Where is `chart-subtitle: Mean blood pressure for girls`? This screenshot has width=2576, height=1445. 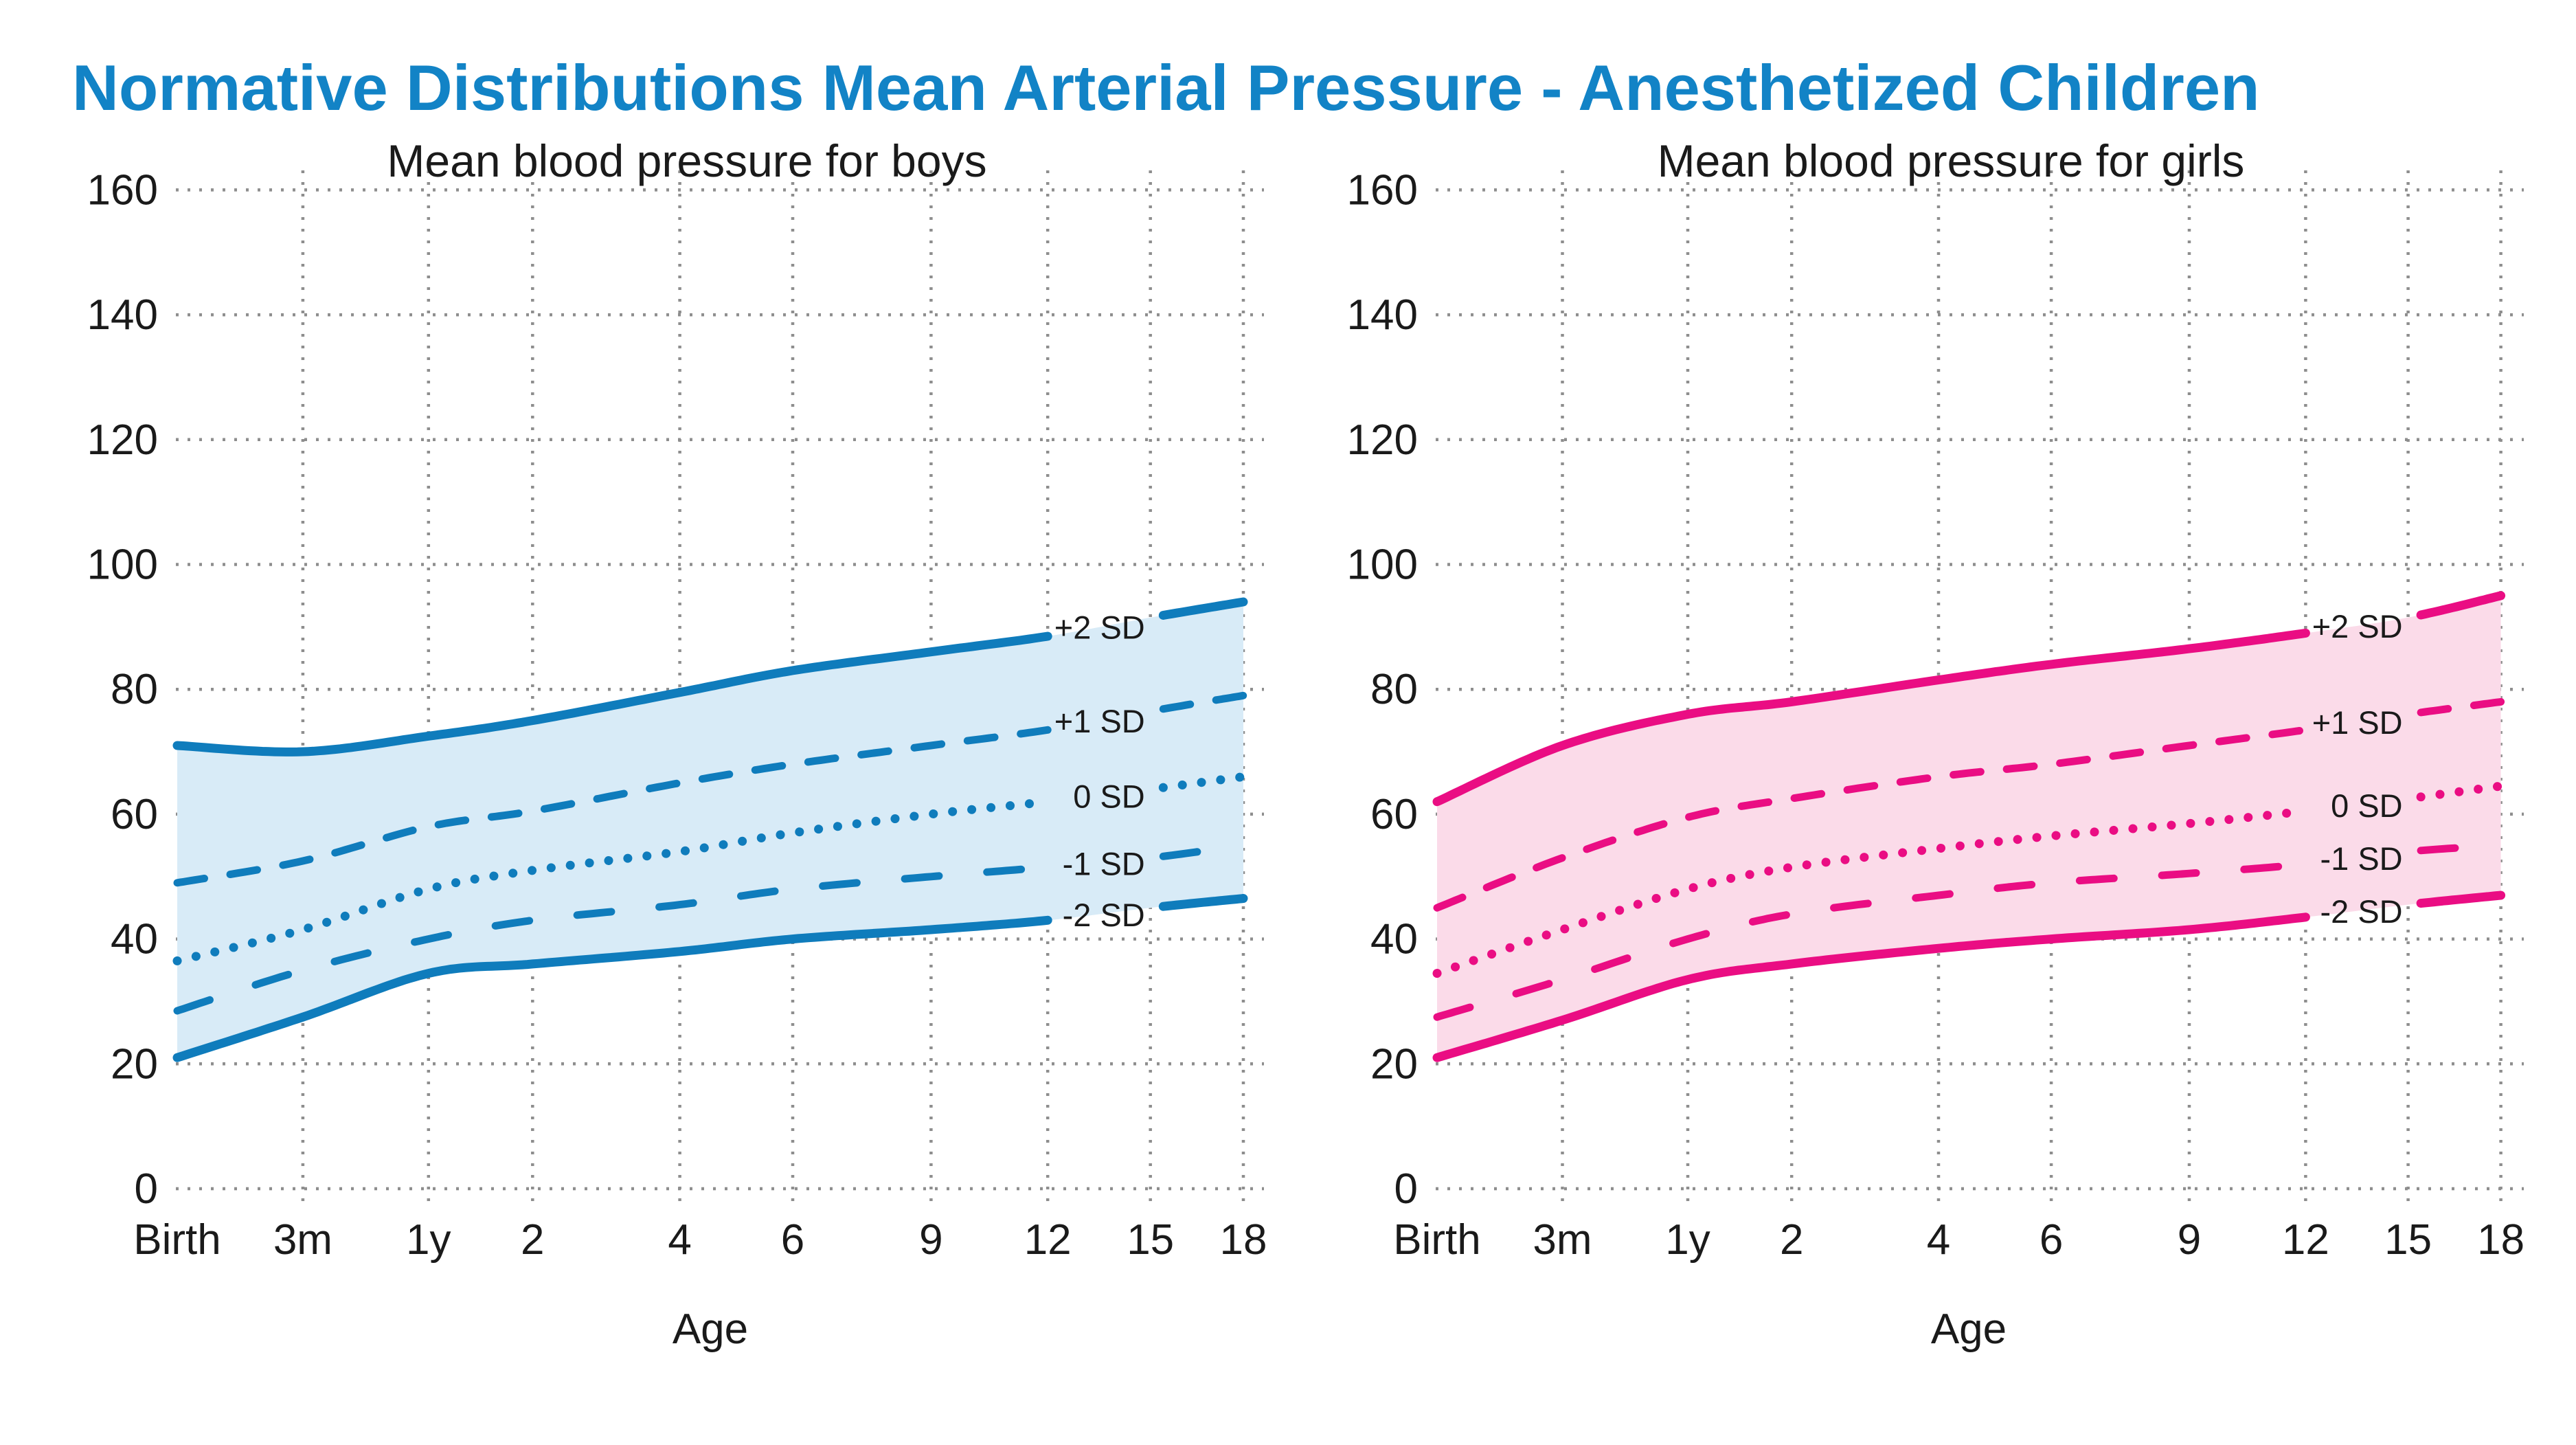 chart-subtitle: Mean blood pressure for girls is located at coordinates (1951, 160).